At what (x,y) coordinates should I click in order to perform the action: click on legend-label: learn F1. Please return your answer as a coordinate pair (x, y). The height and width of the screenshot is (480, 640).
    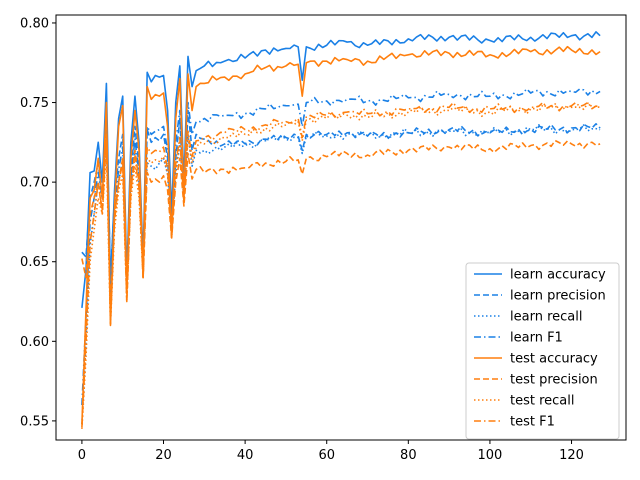
    Looking at the image, I should click on (536, 338).